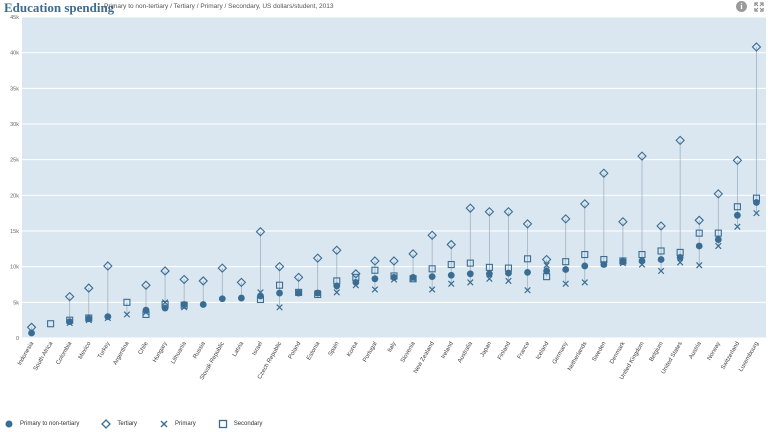 Image resolution: width=768 pixels, height=432 pixels. What do you see at coordinates (160, 352) in the screenshot?
I see `x-tick-label: Hungary` at bounding box center [160, 352].